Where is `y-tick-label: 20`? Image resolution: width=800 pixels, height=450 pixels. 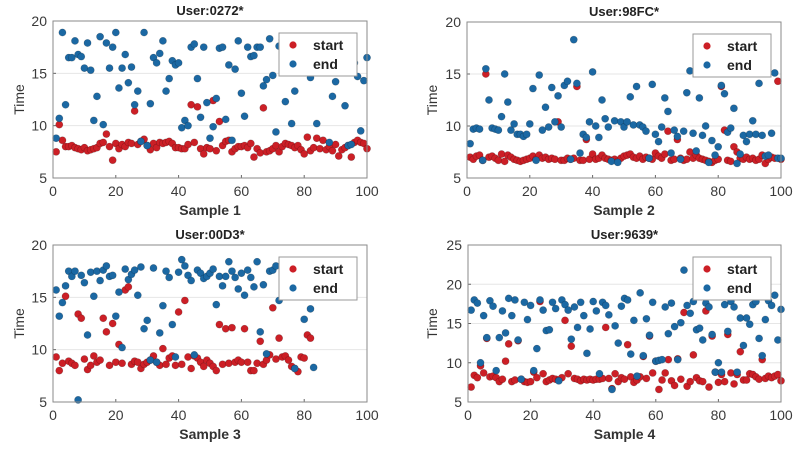 y-tick-label: 20 is located at coordinates (453, 22).